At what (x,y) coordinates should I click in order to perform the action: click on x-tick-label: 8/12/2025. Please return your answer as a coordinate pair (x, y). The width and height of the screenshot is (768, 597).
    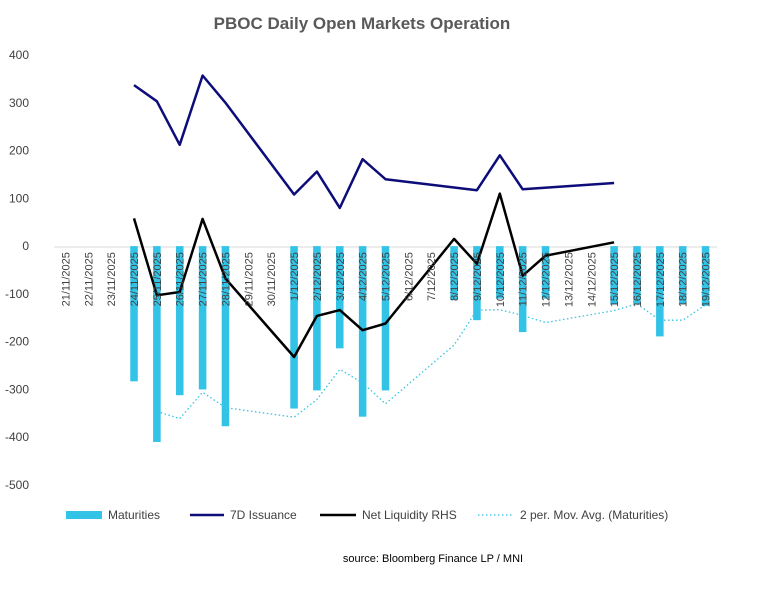
    Looking at the image, I should click on (455, 276).